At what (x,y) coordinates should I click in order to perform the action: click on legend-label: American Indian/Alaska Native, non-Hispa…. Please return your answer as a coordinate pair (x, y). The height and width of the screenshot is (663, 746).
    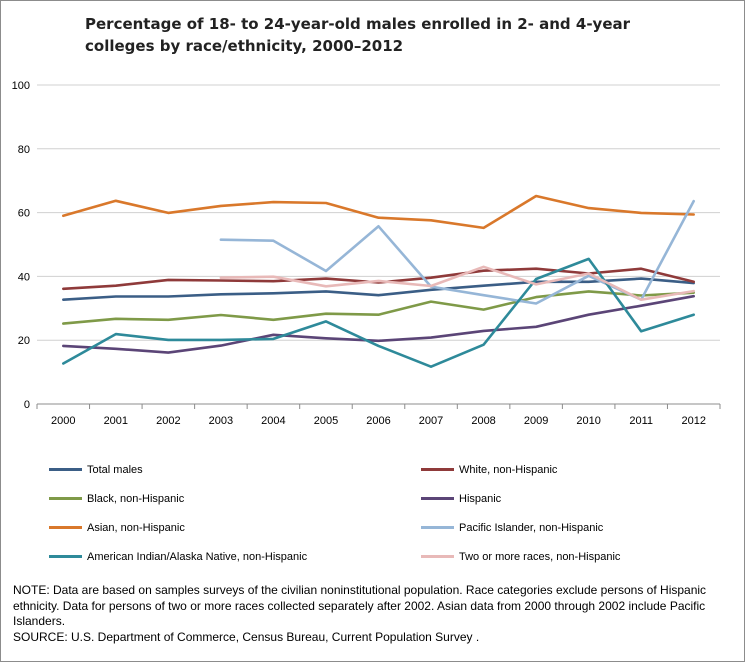
    Looking at the image, I should click on (197, 557).